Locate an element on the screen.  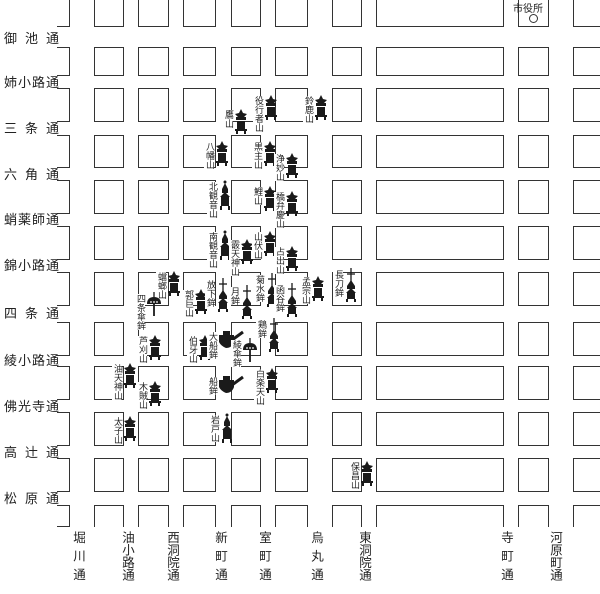
float-label: 長刀鉾 is located at coordinates (338, 283).